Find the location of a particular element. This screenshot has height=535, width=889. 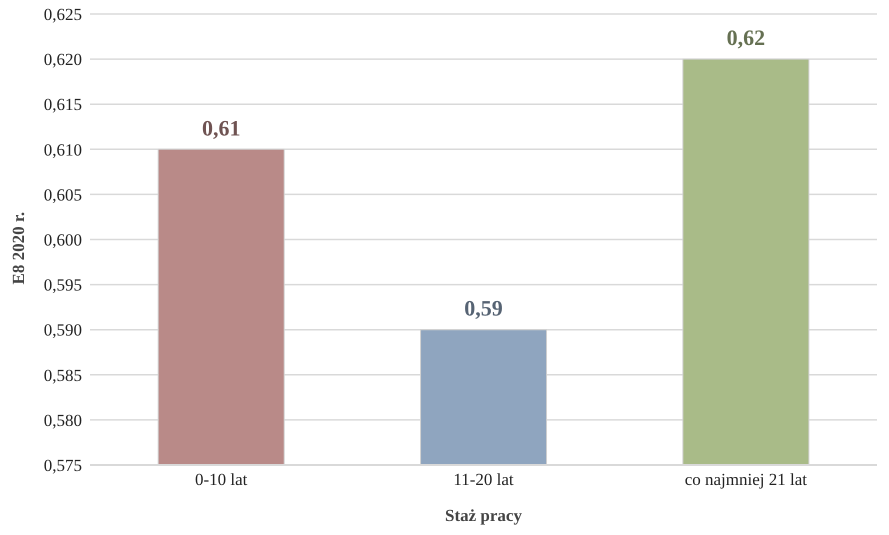

y-tick-label: 0,625 is located at coordinates (63, 14).